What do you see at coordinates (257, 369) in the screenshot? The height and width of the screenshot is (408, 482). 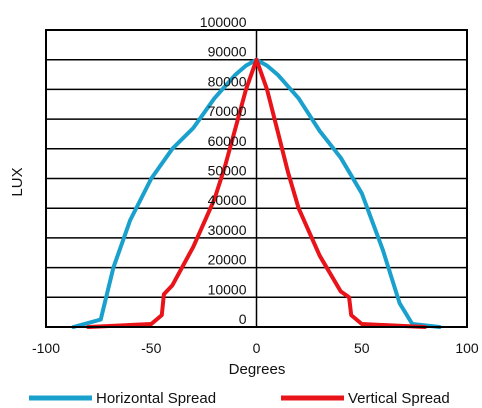 I see `x-axis-label: Degrees` at bounding box center [257, 369].